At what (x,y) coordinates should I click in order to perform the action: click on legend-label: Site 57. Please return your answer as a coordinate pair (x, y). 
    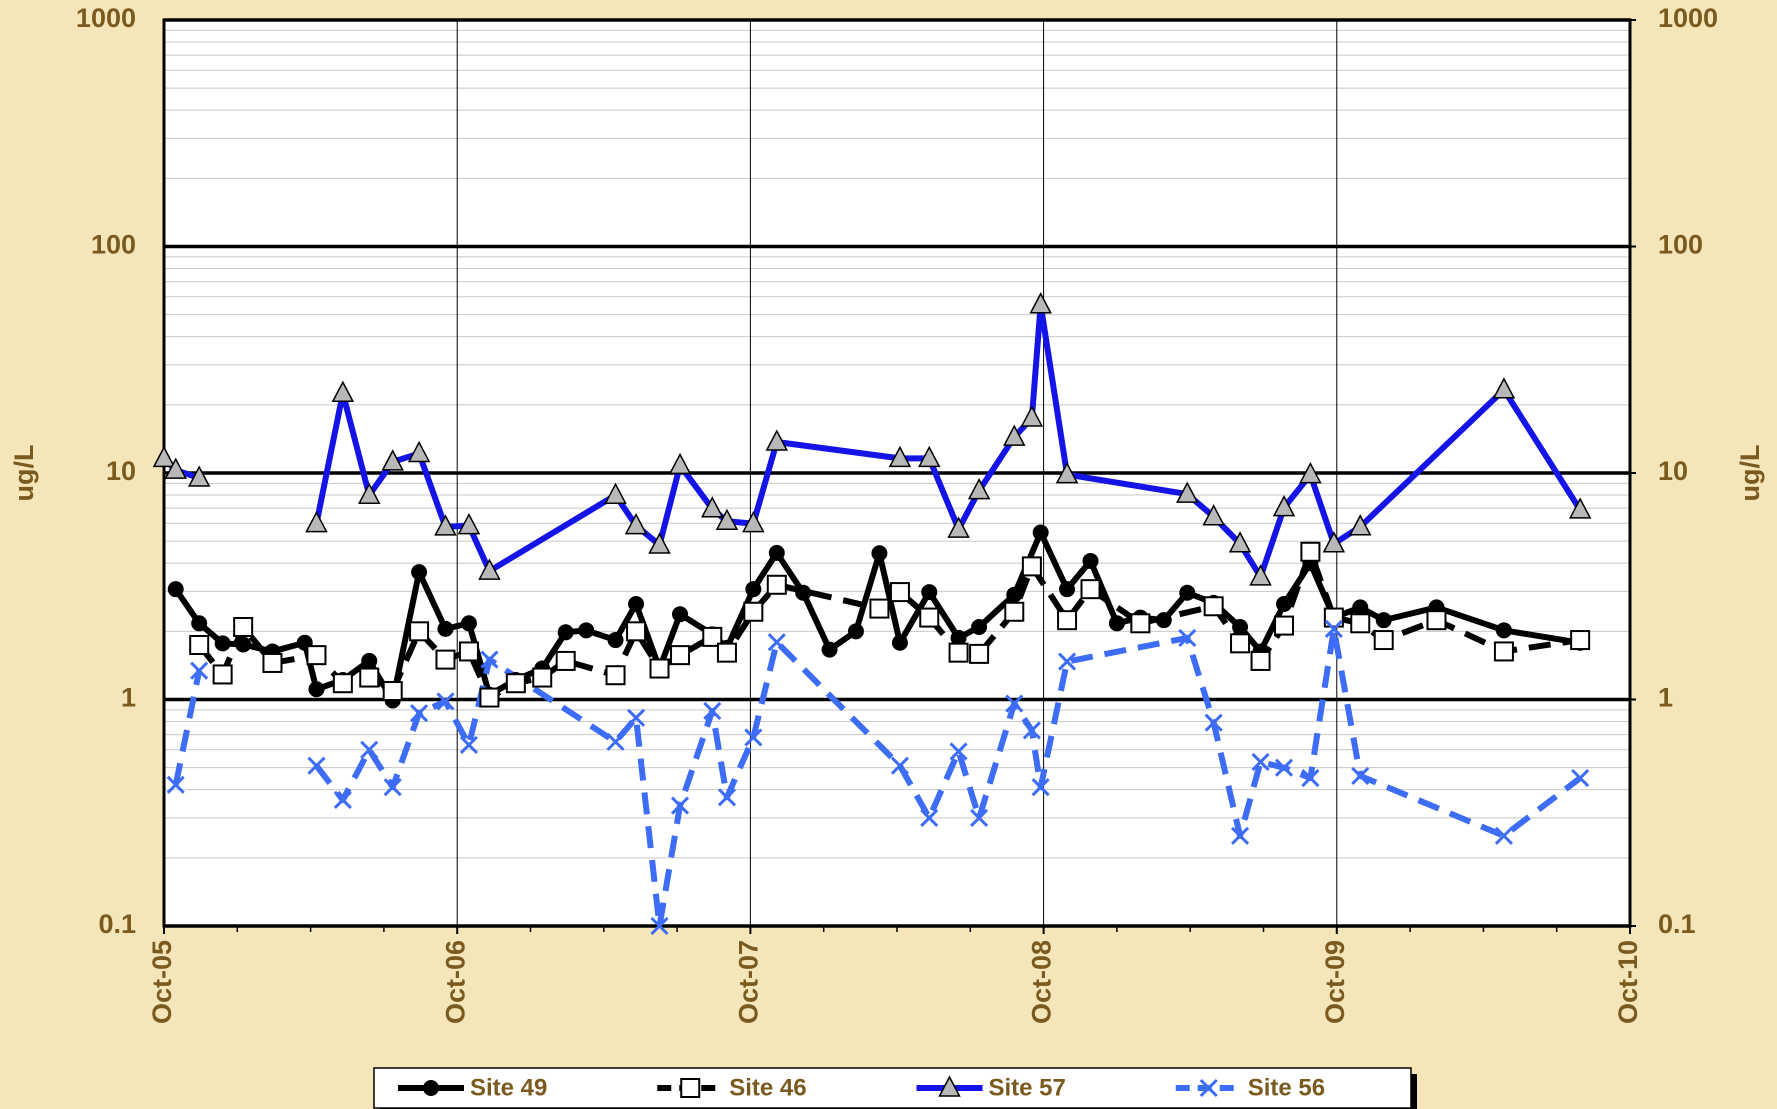
    Looking at the image, I should click on (1027, 1087).